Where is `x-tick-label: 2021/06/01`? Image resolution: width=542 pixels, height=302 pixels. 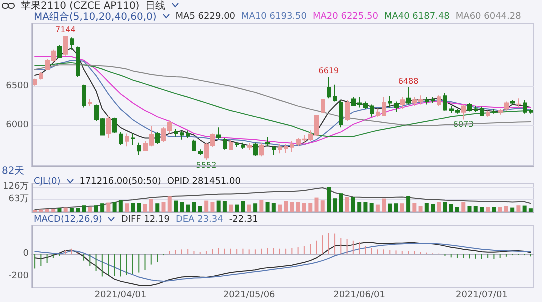
x-tick-label: 2021/06/01 is located at coordinates (360, 295).